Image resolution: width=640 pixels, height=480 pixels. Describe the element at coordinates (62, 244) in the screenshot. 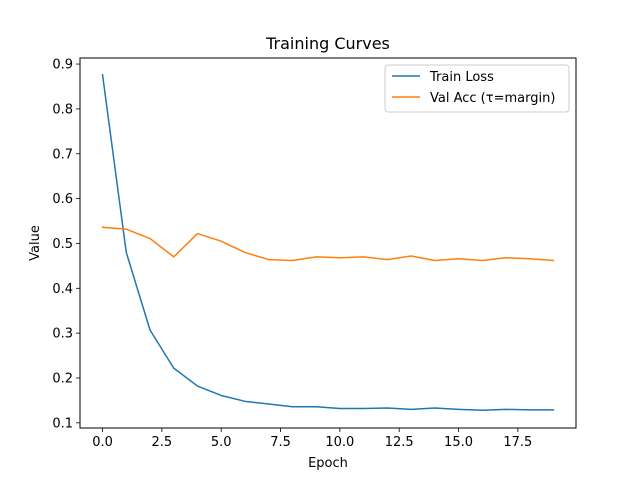

I see `y-tick-label: 0.5` at that location.